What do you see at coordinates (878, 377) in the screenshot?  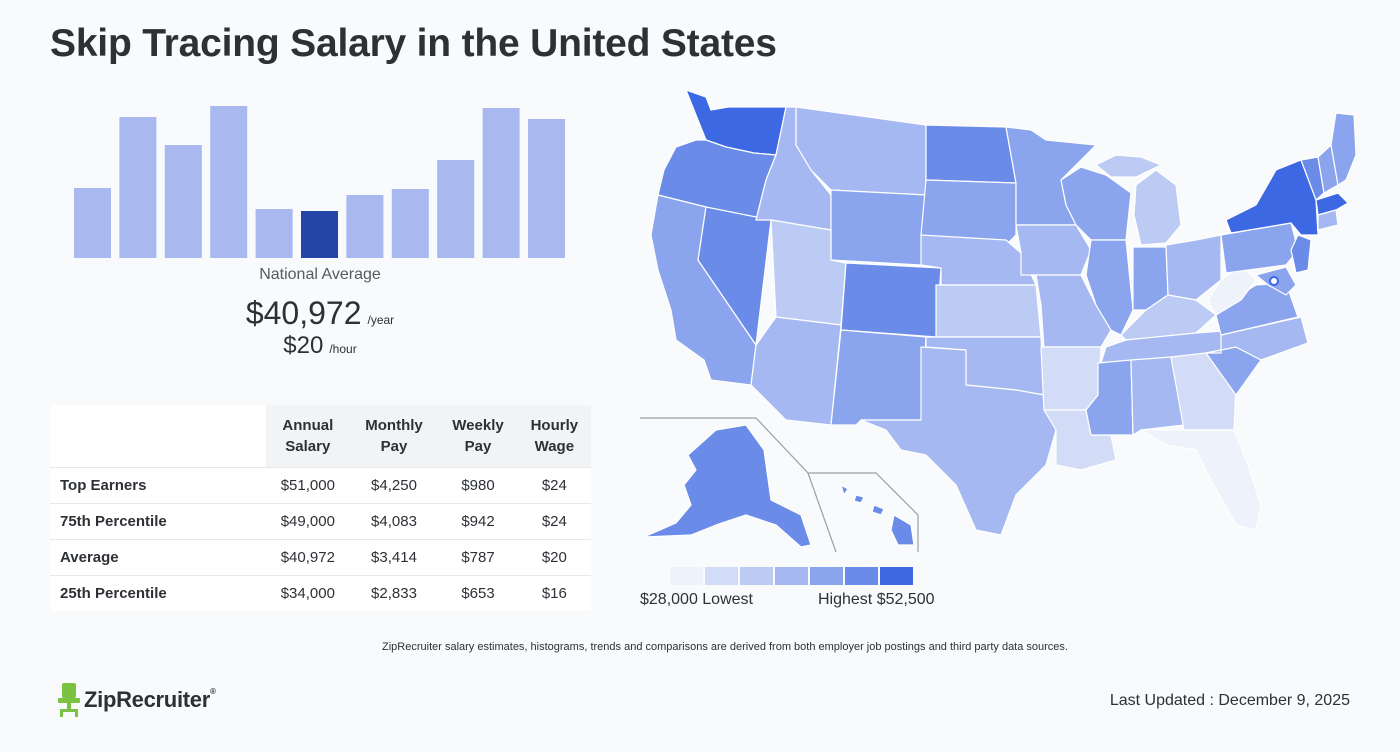 I see `state-new-mexico` at bounding box center [878, 377].